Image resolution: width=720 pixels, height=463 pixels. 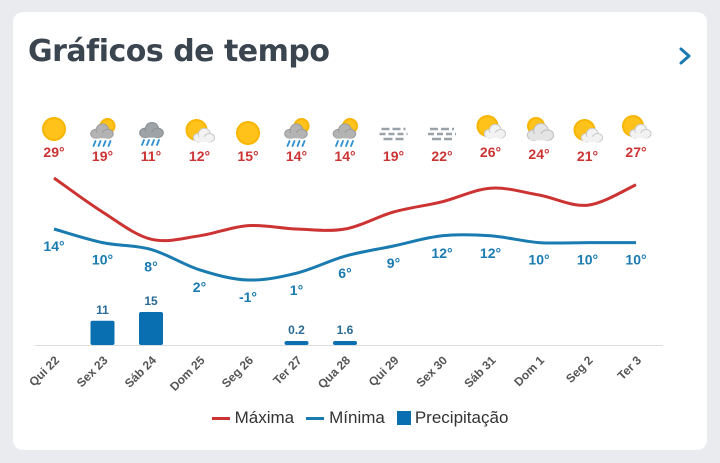 What do you see at coordinates (199, 287) in the screenshot?
I see `min-temp-label: 2°` at bounding box center [199, 287].